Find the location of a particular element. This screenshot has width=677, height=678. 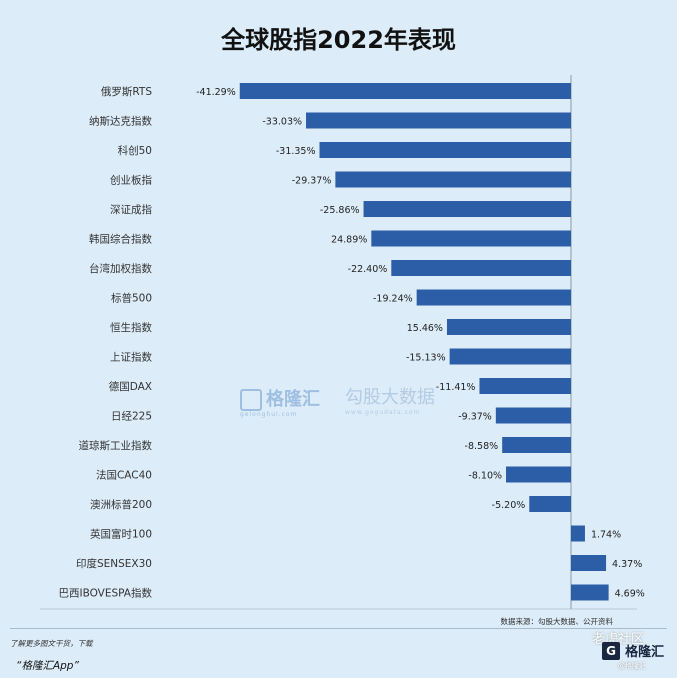

value-label-4: -25.86% is located at coordinates (340, 210).